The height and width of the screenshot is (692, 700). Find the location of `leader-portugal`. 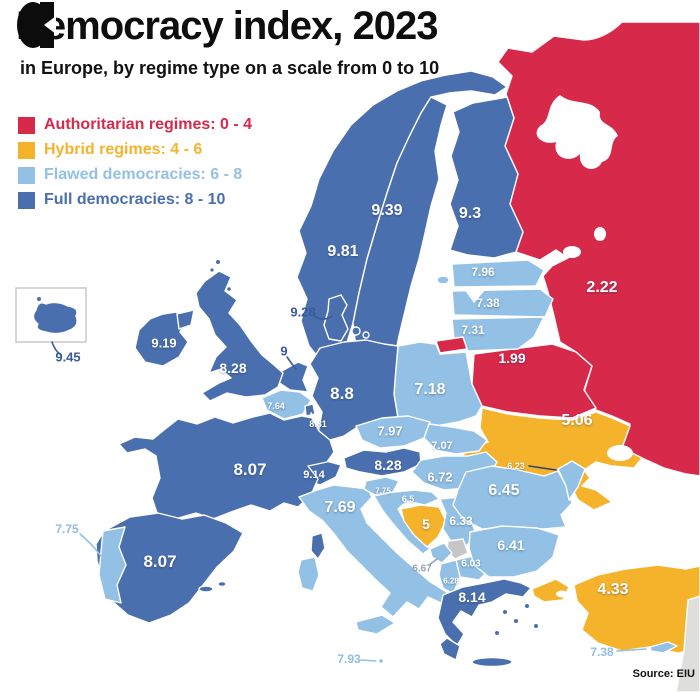

leader-portugal is located at coordinates (90, 545).